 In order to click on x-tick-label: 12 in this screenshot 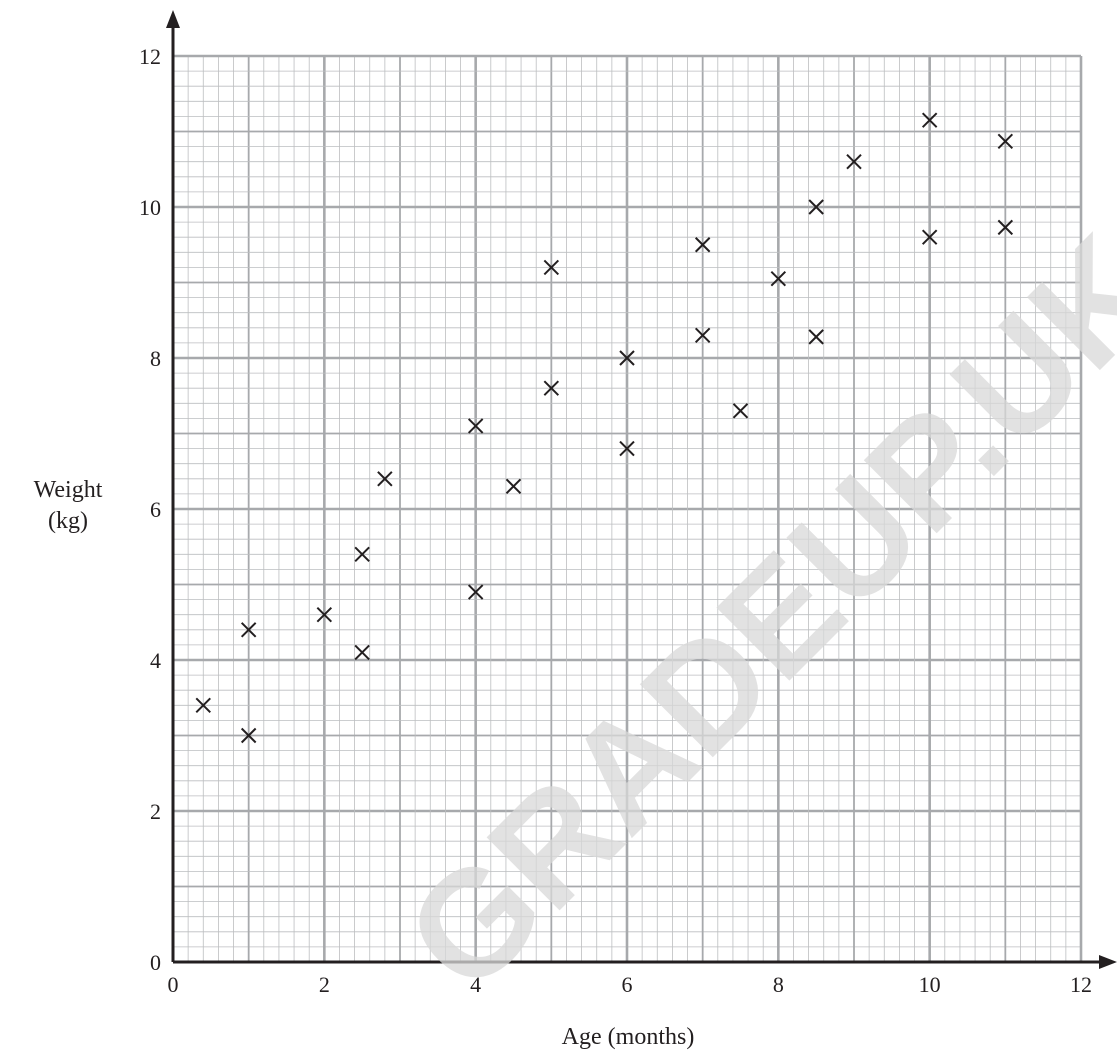, I will do `click(1081, 984)`.